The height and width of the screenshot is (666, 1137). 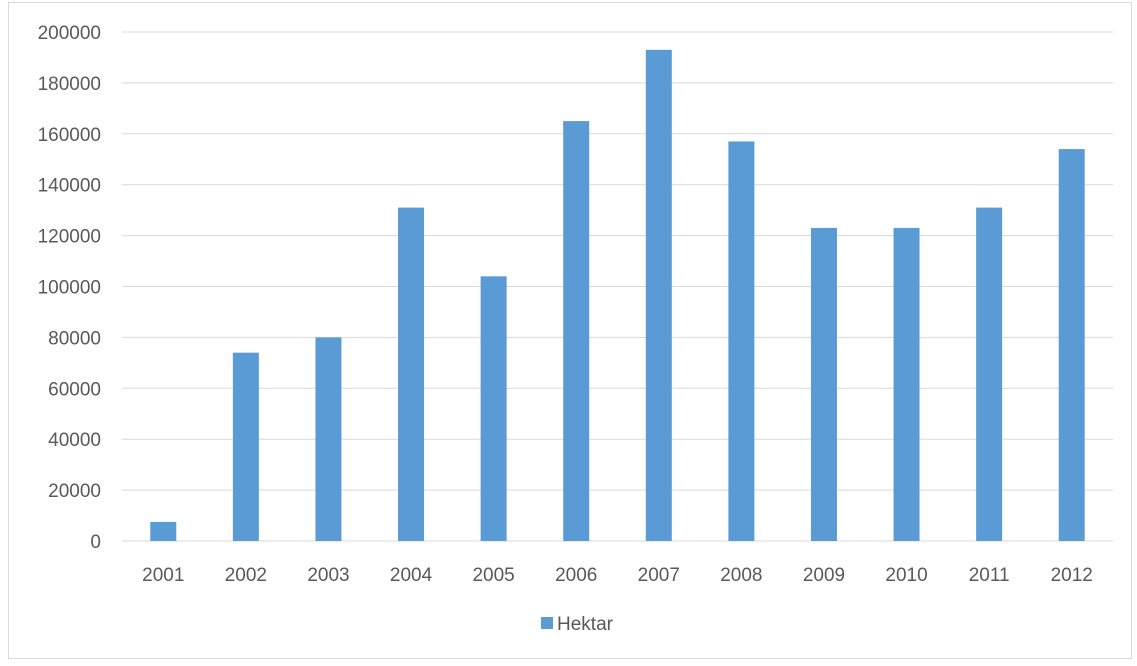 I want to click on x-tick-label: 2006, so click(x=576, y=575).